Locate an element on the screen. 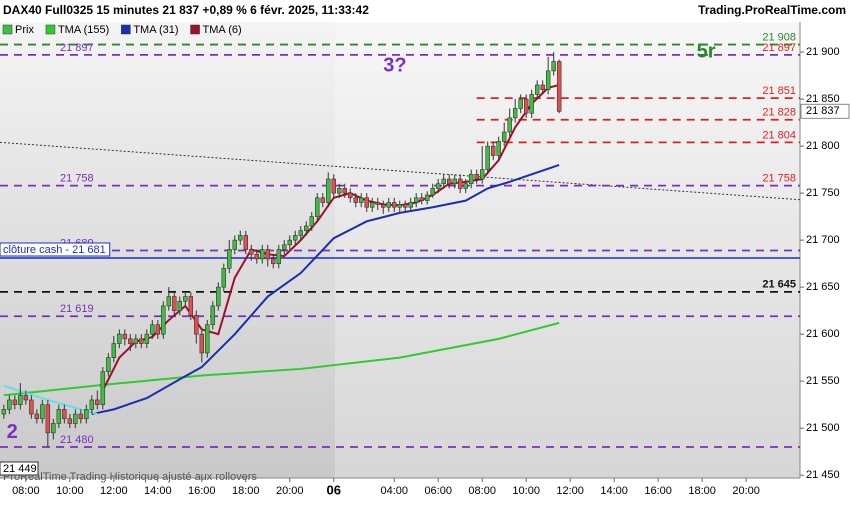  level-label: 21 804 is located at coordinates (779, 135).